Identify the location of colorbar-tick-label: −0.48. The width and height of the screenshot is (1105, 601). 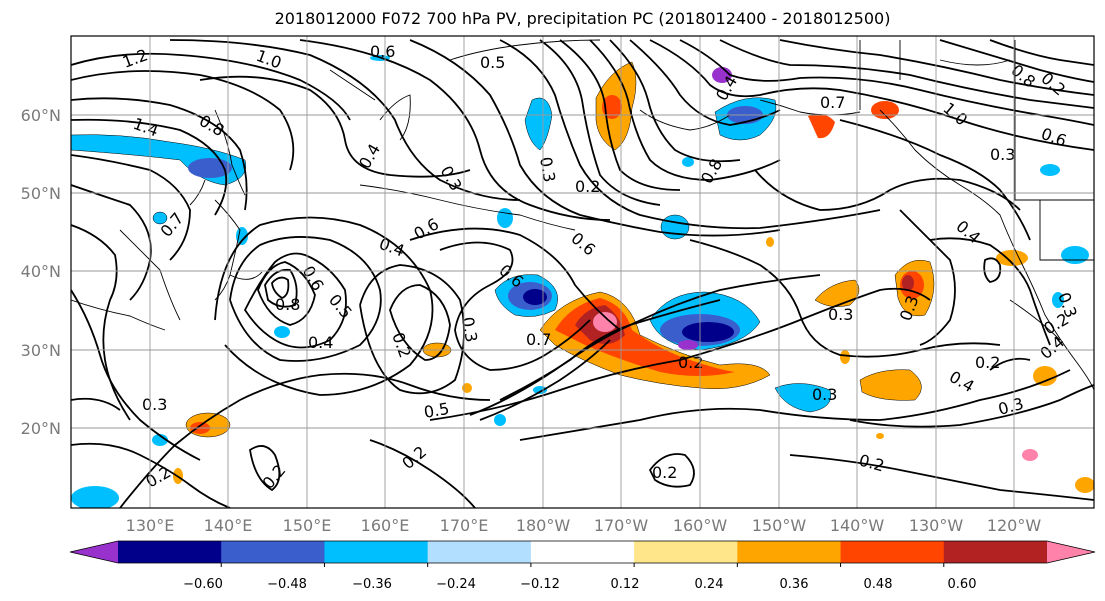
(287, 584).